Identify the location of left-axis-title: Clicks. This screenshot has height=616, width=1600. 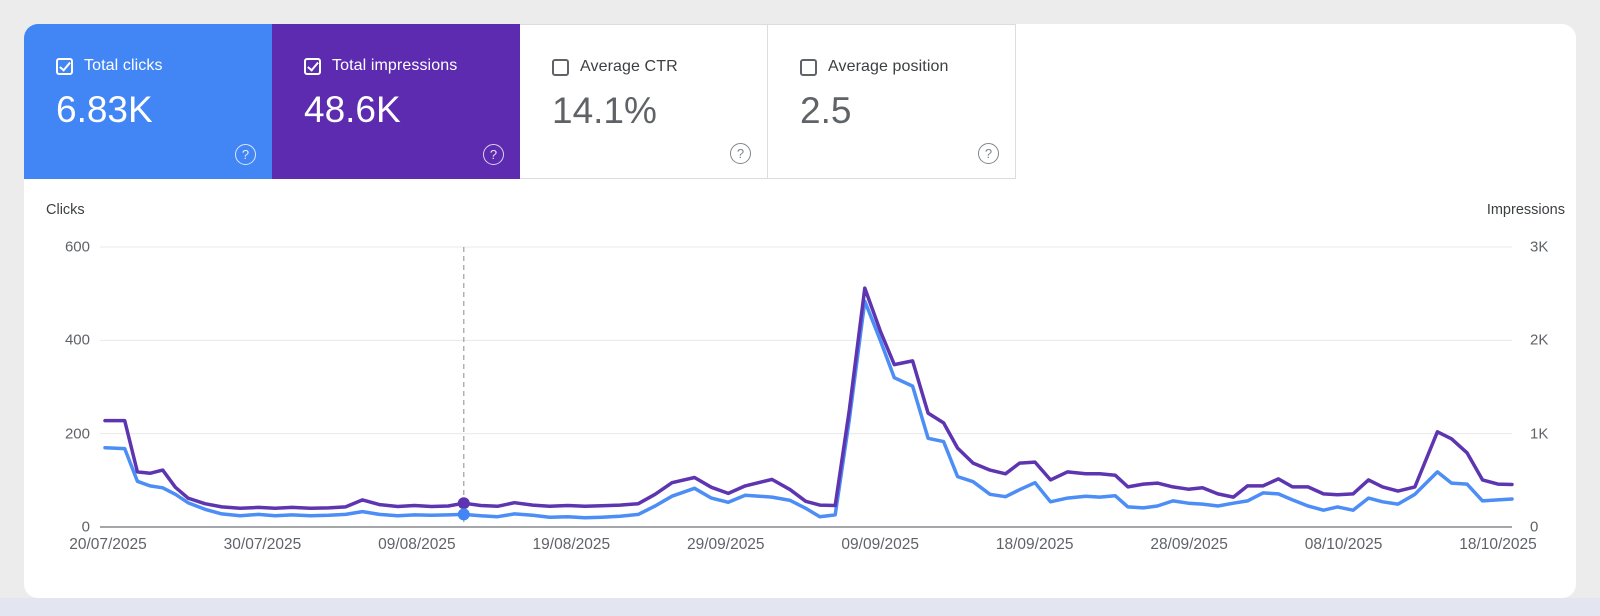
(65, 210).